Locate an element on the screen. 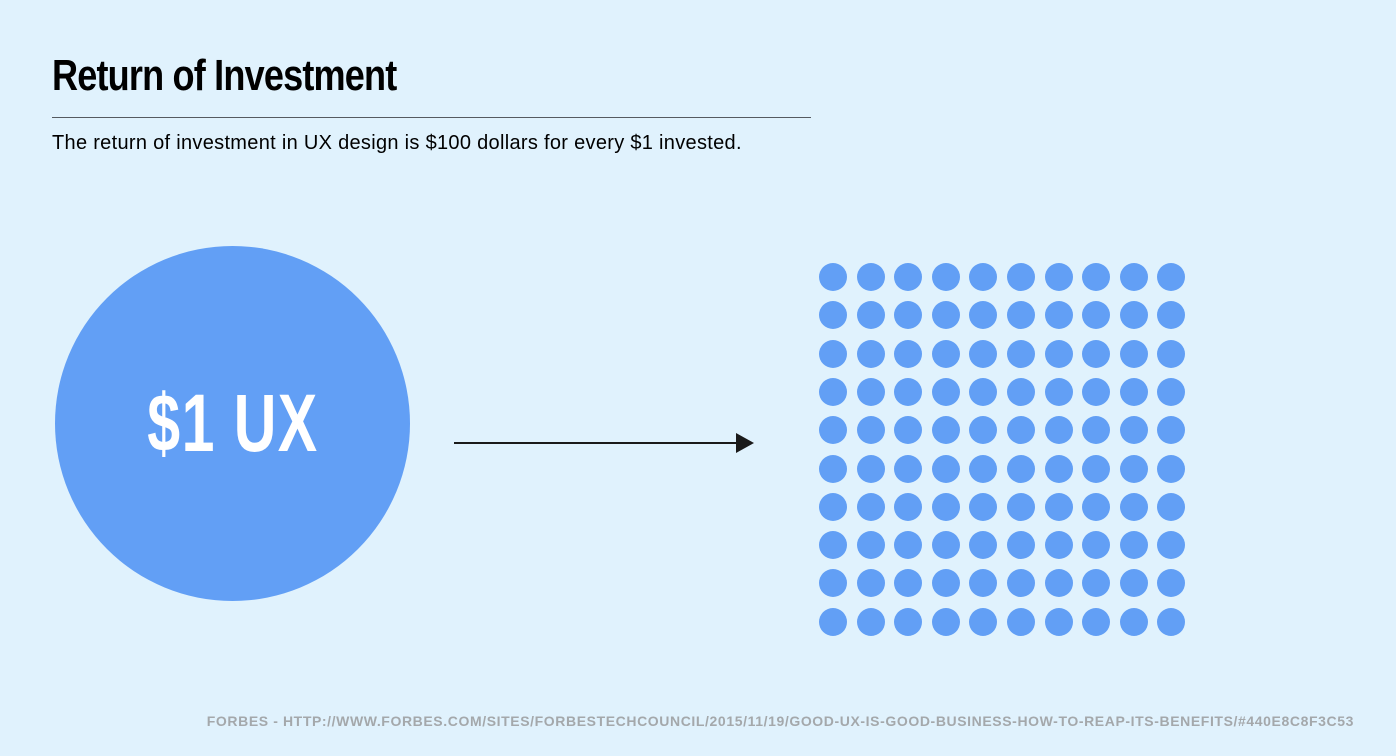  investment-circle: $1 UX is located at coordinates (232, 423).